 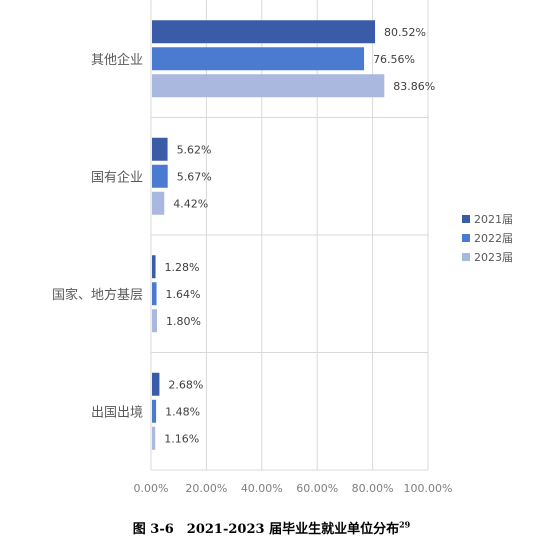 I want to click on data-label: 1.48%, so click(x=182, y=411).